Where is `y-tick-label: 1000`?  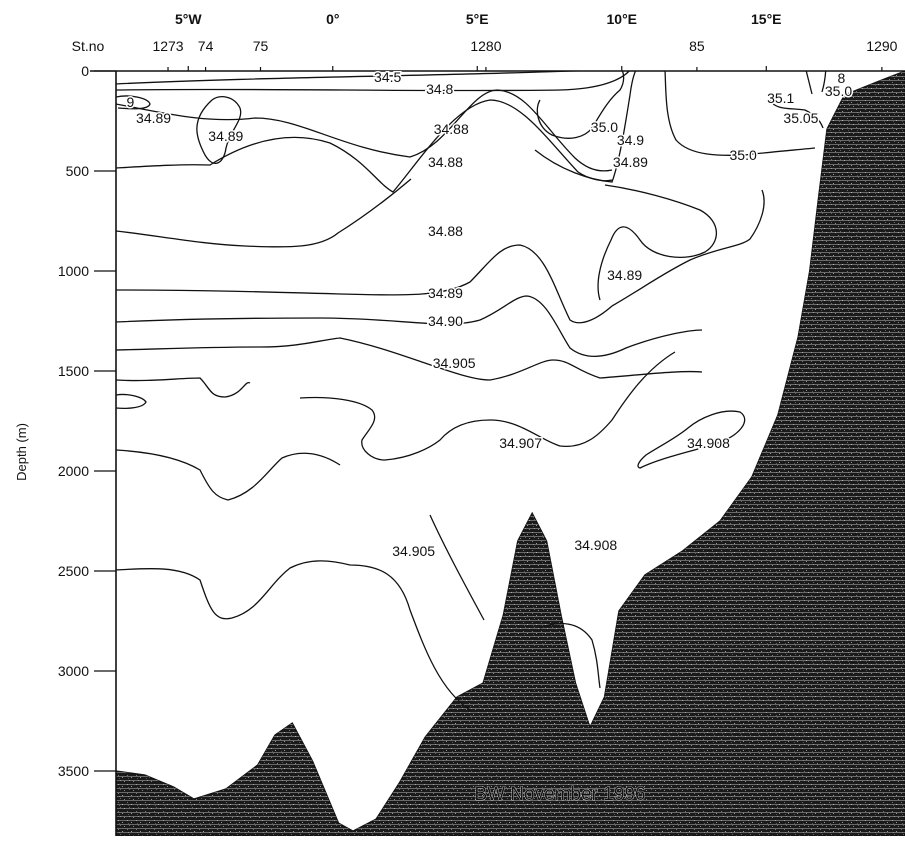 y-tick-label: 1000 is located at coordinates (73, 271).